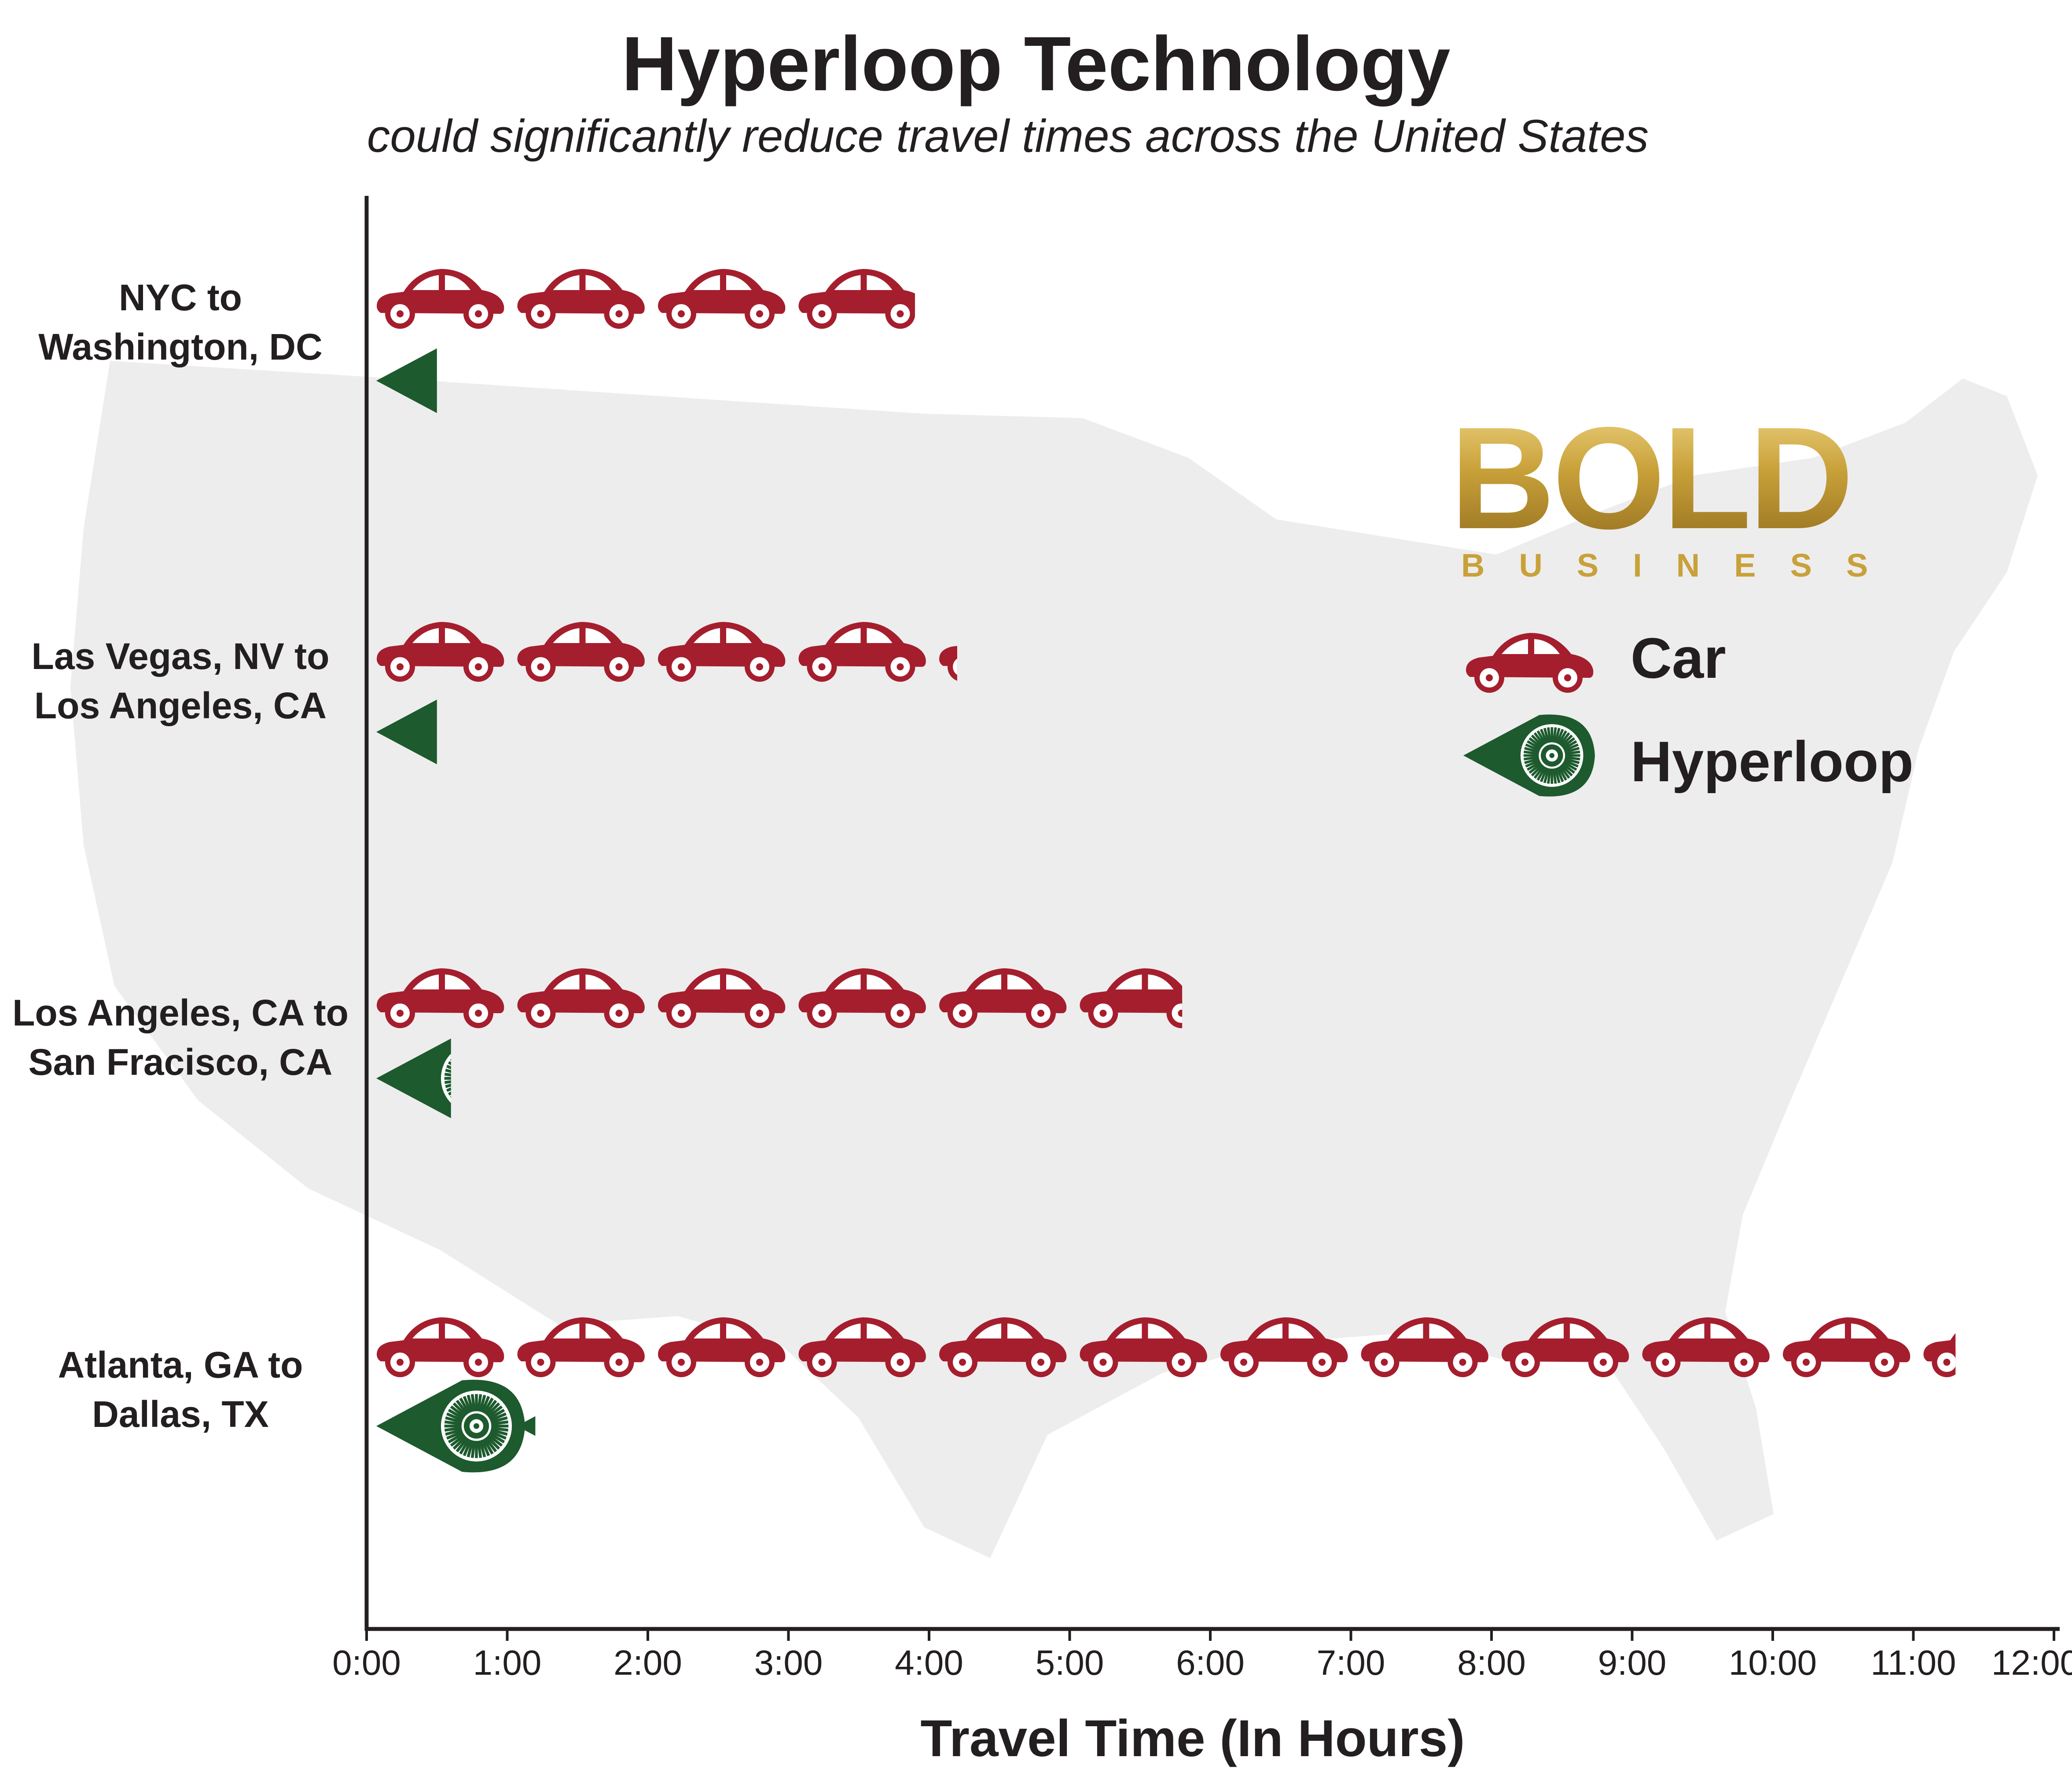 This screenshot has height=1772, width=2072. What do you see at coordinates (1192, 1739) in the screenshot?
I see `x-axis-title: Travel Time (In Hours)` at bounding box center [1192, 1739].